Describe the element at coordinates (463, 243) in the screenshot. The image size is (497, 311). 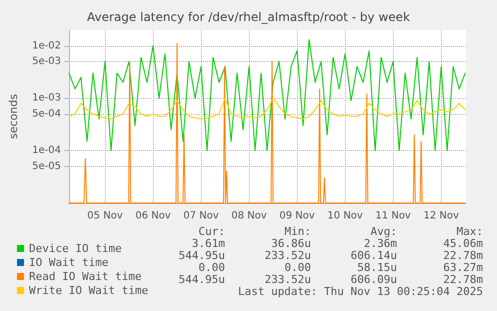
I see `text: 45.06m` at that location.